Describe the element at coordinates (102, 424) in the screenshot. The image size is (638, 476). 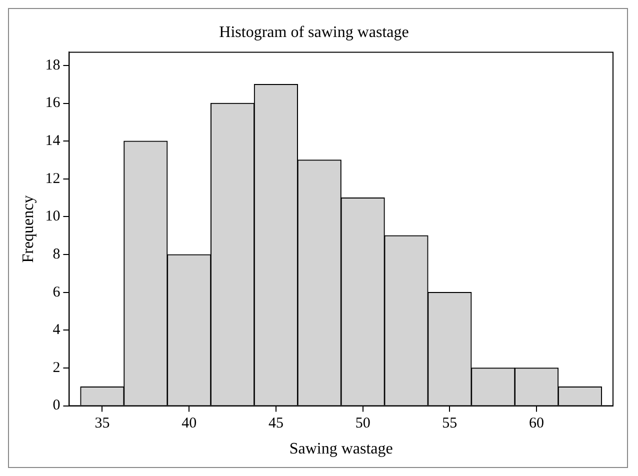
I see `x-tick-label: 35` at that location.